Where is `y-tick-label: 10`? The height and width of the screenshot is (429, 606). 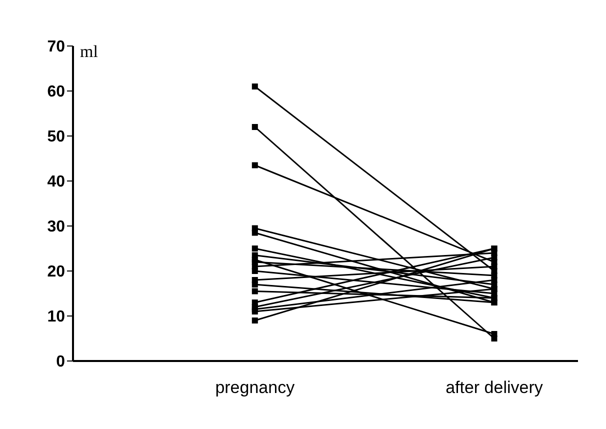
y-tick-label: 10 is located at coordinates (56, 317).